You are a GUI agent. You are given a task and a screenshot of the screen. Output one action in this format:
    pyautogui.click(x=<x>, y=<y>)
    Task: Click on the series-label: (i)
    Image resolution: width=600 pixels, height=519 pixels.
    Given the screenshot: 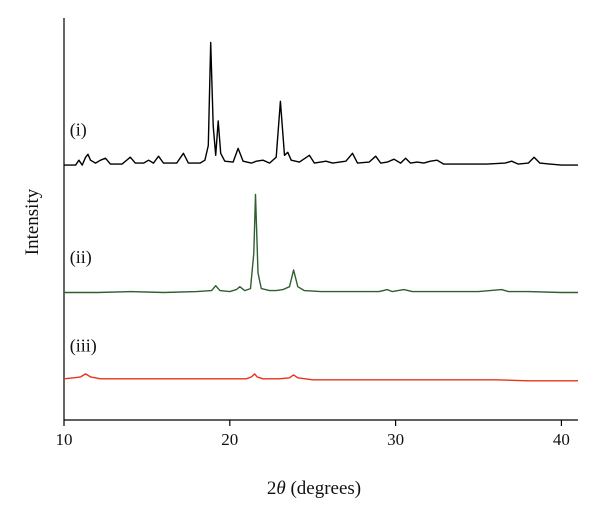 What is the action you would take?
    pyautogui.click(x=78, y=130)
    